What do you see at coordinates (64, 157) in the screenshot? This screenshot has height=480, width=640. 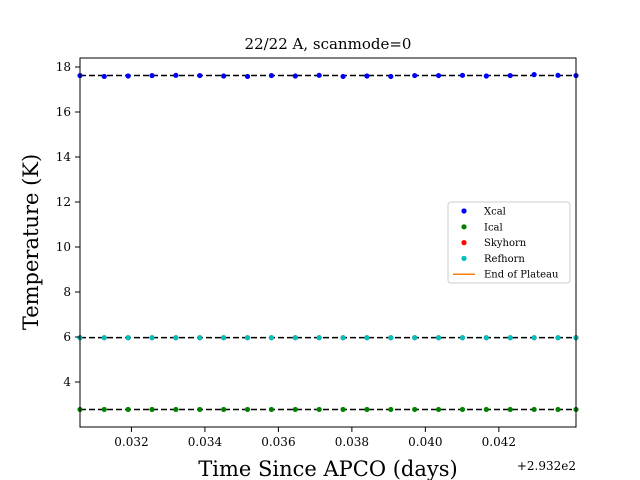 I see `y-tick-label: 14` at bounding box center [64, 157].